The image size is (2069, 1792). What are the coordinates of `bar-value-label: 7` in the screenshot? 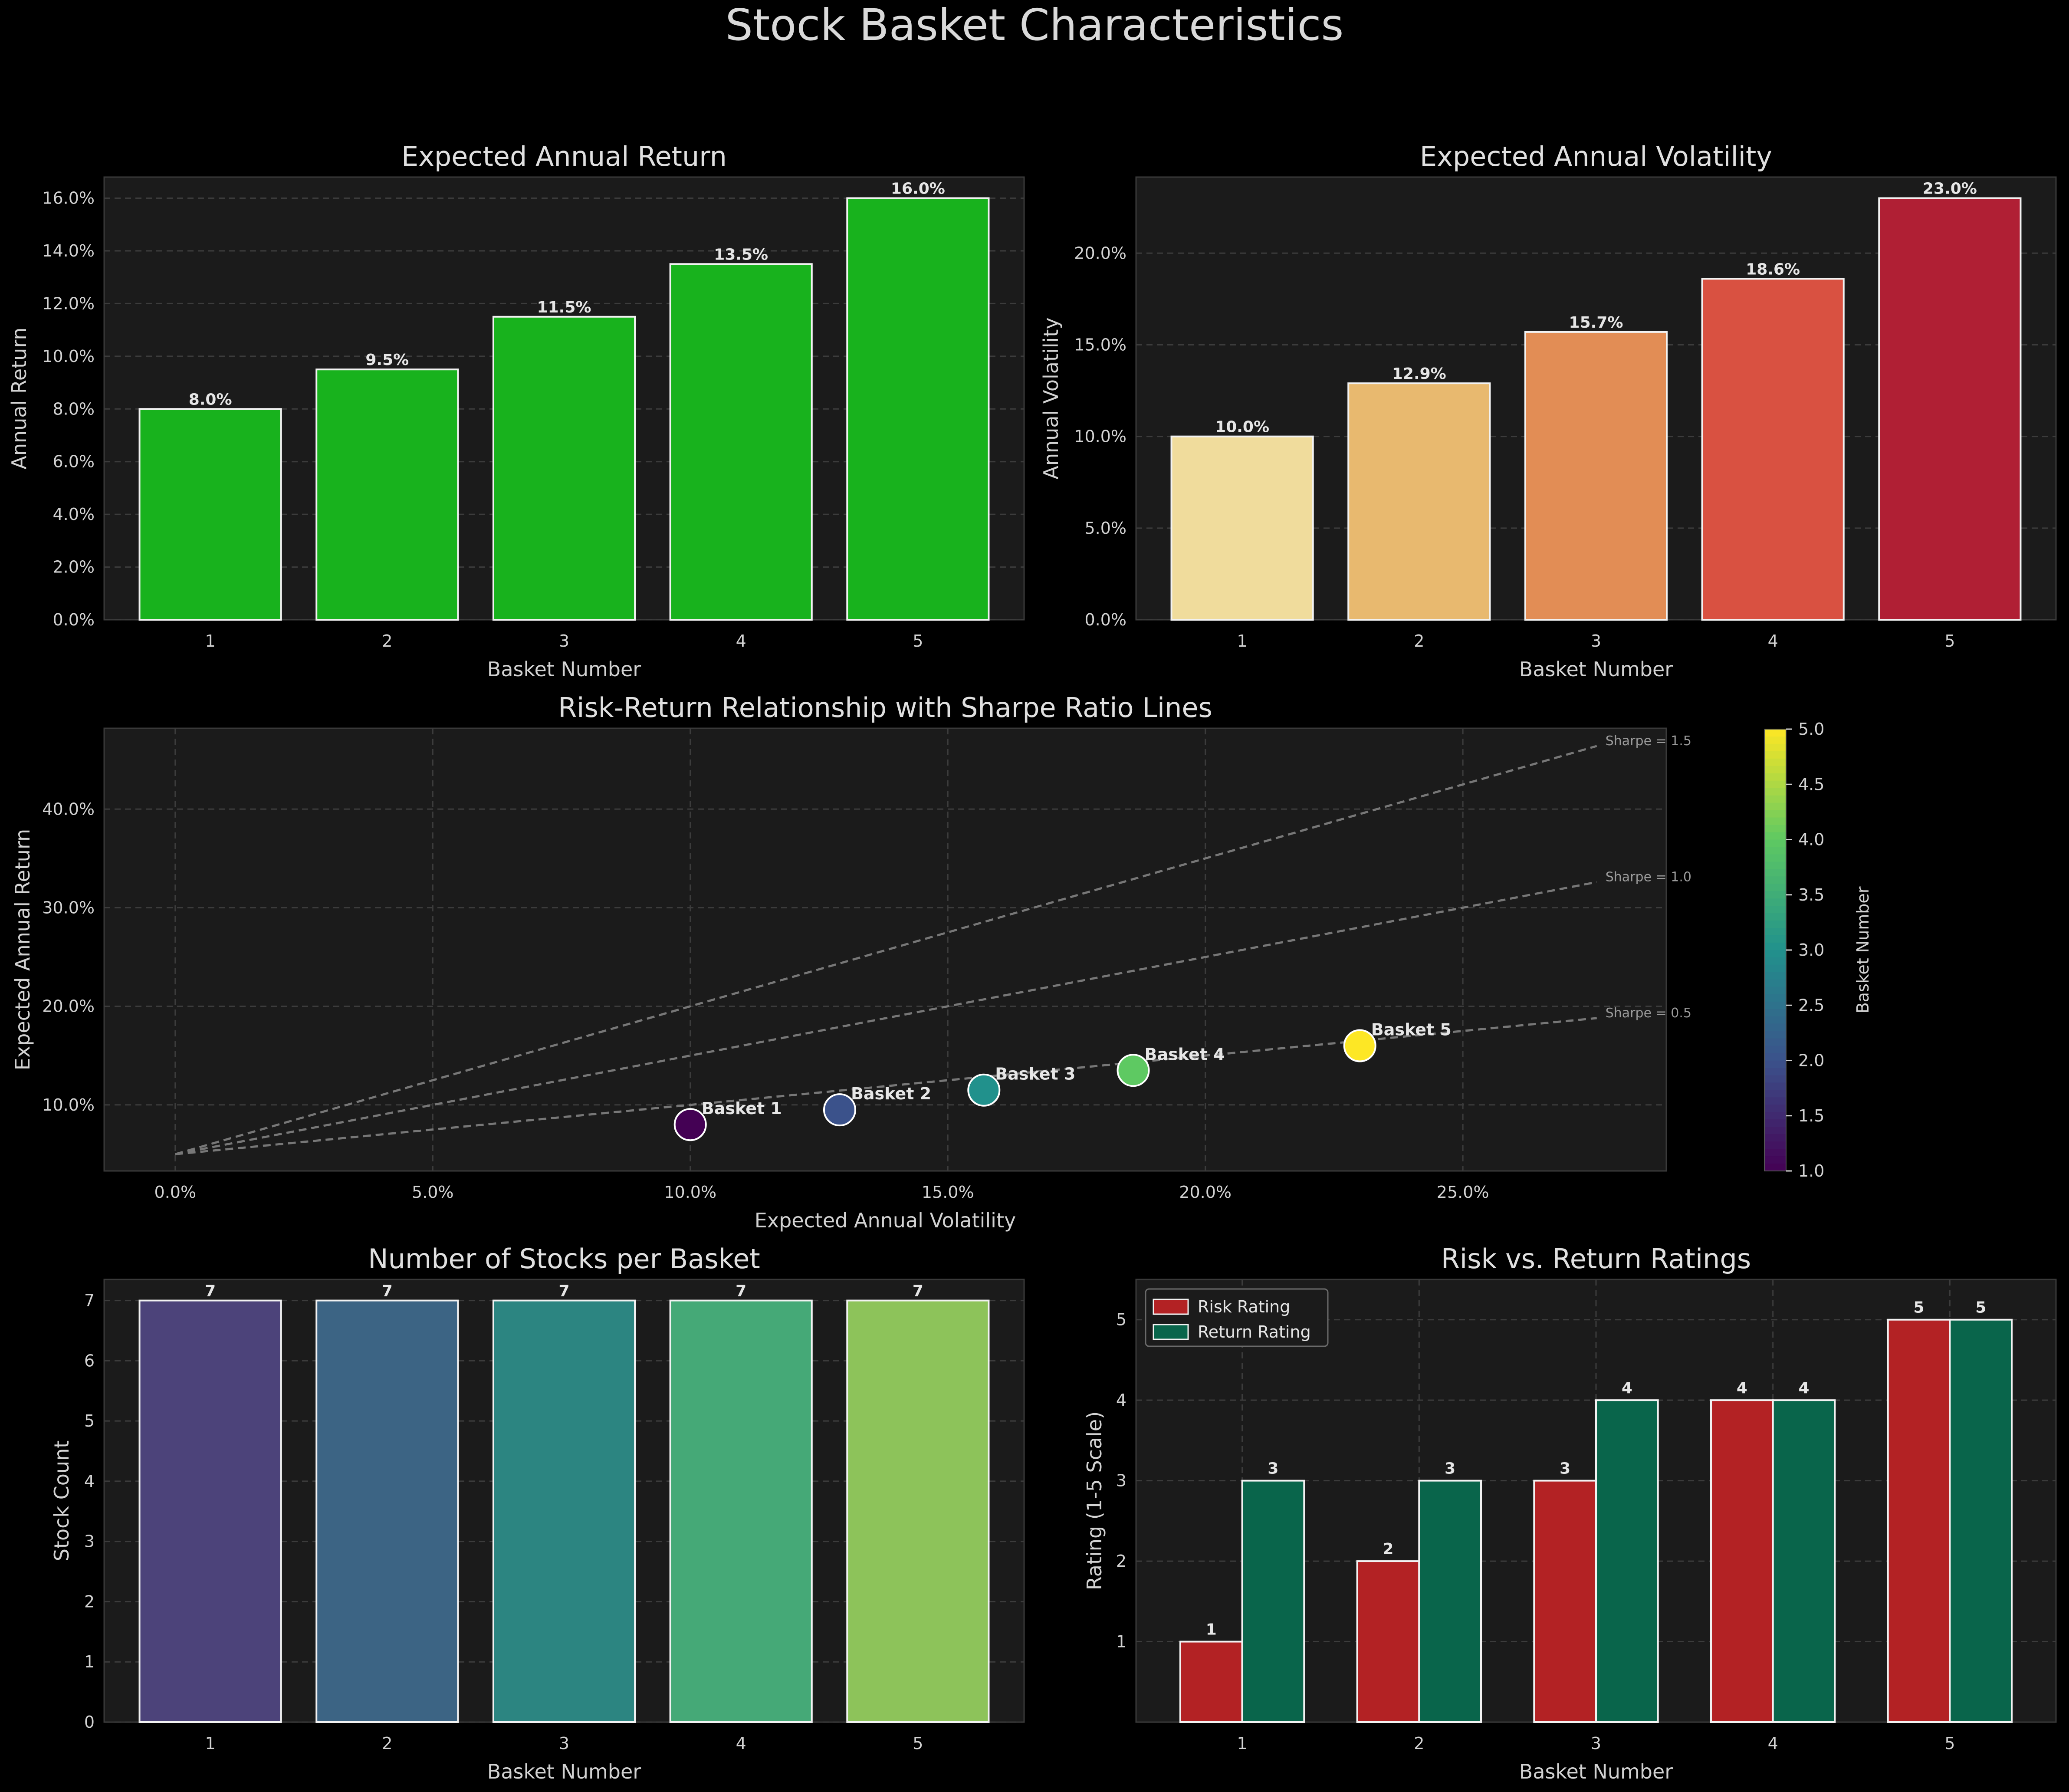 It's located at (210, 1291).